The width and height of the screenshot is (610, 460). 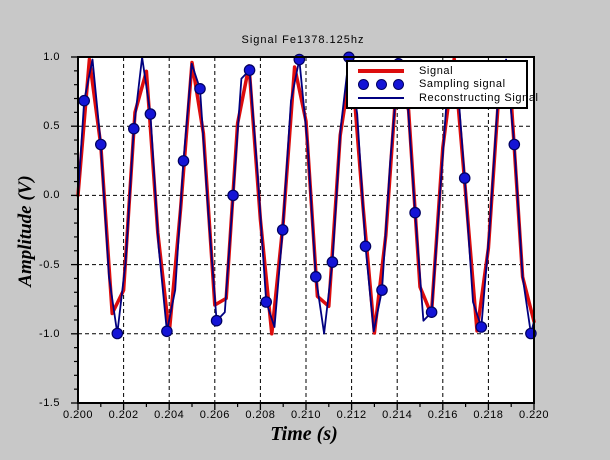 What do you see at coordinates (442, 415) in the screenshot?
I see `x-tick-label: 0.216` at bounding box center [442, 415].